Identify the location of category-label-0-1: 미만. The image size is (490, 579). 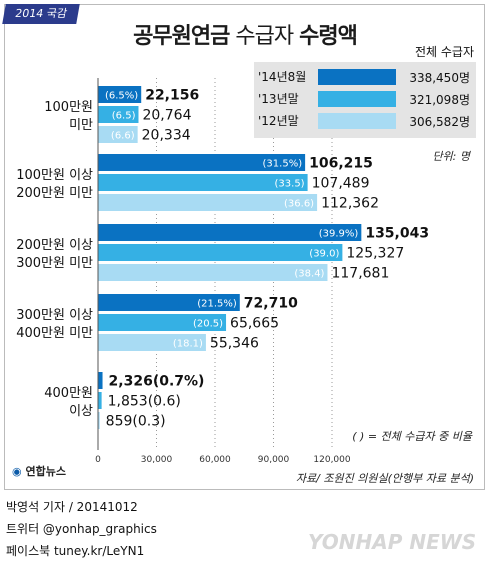
(81, 125).